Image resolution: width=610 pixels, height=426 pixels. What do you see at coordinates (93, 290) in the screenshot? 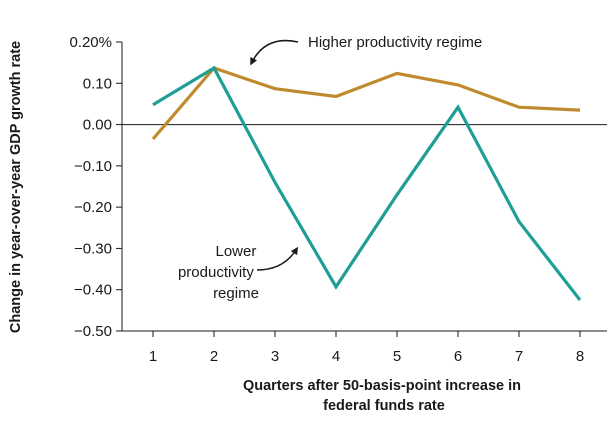
I see `y-tick-label: −0.40` at bounding box center [93, 290].